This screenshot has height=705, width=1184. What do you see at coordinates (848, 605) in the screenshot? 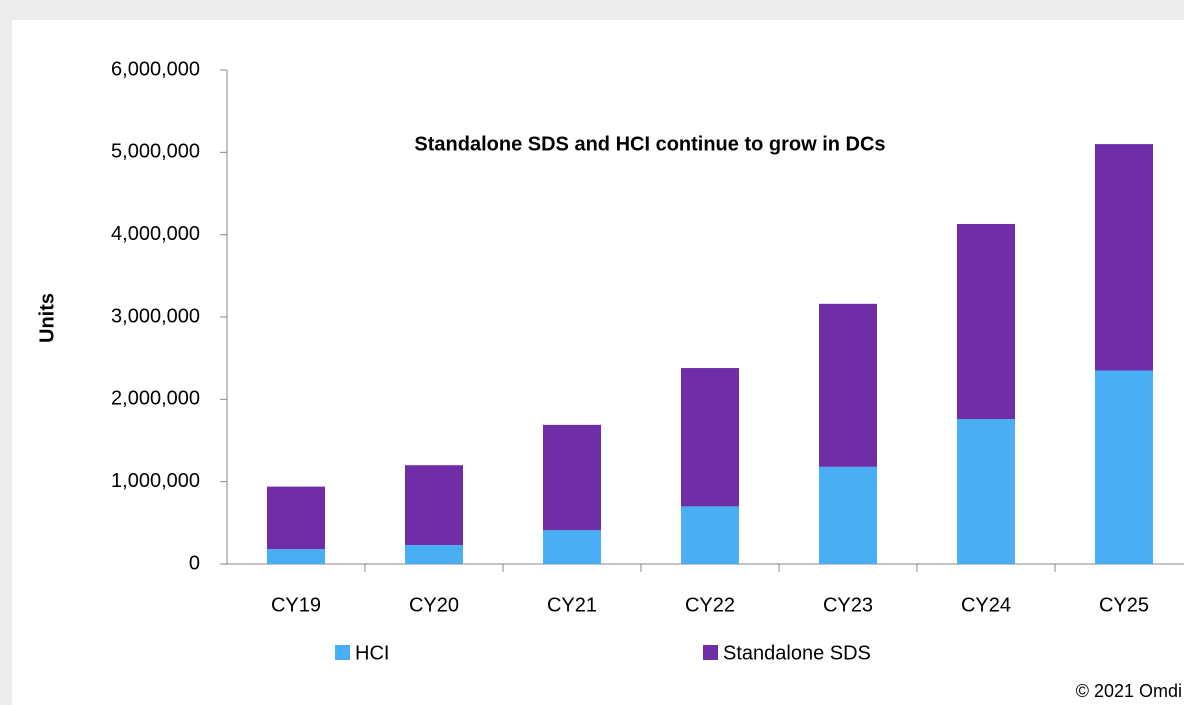
I see `x-tick-label: CY23` at bounding box center [848, 605].